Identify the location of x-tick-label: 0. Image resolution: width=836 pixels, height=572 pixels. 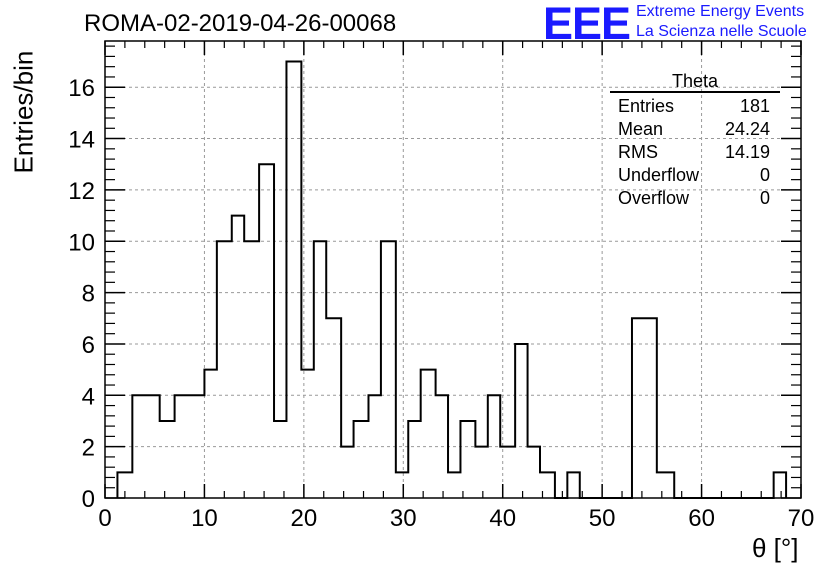
(104, 518).